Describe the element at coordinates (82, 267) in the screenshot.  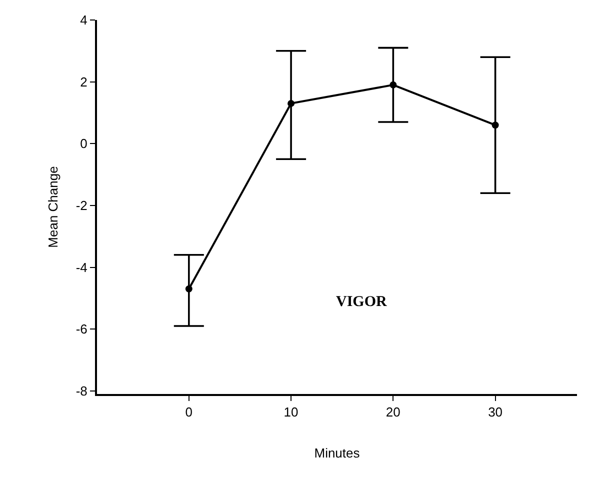
I see `y-tick-label: -4` at that location.